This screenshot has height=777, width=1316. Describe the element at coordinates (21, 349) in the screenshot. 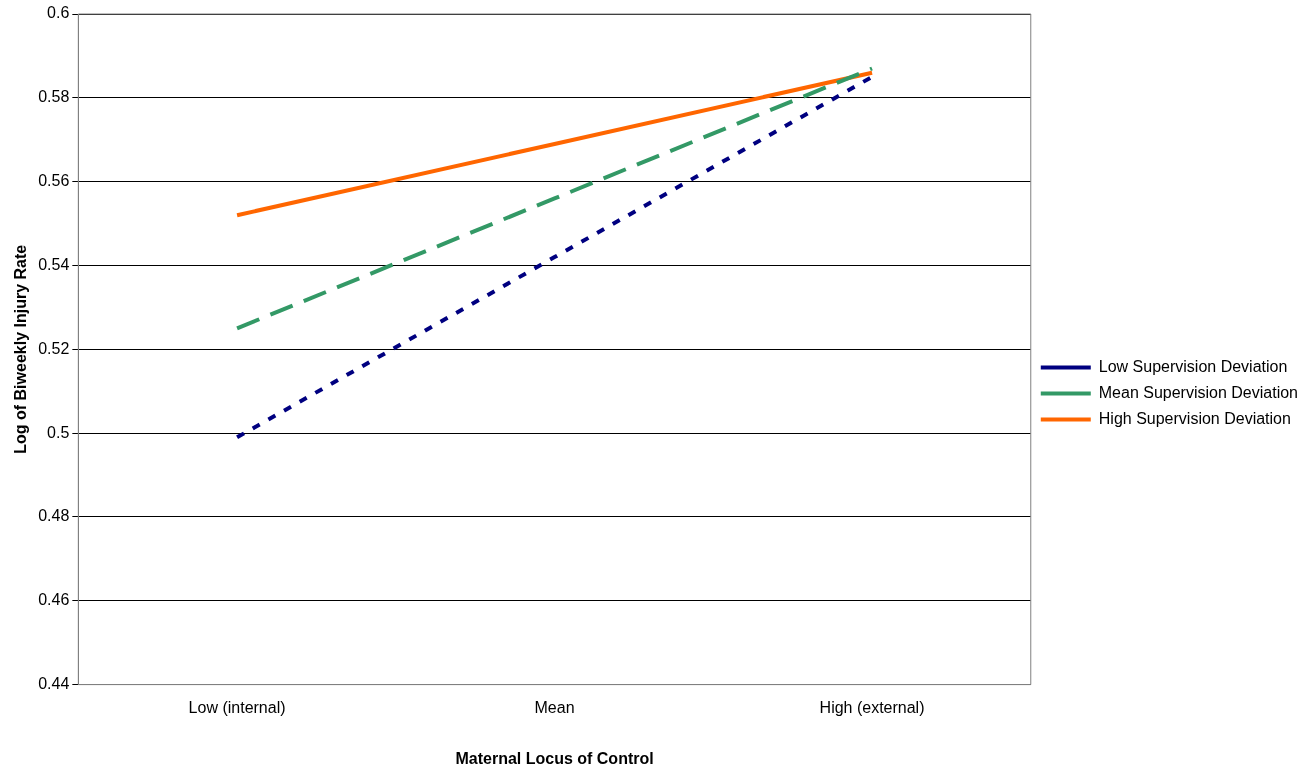

I see `y-axis-title: Log of Biweekly Injury Rate` at that location.